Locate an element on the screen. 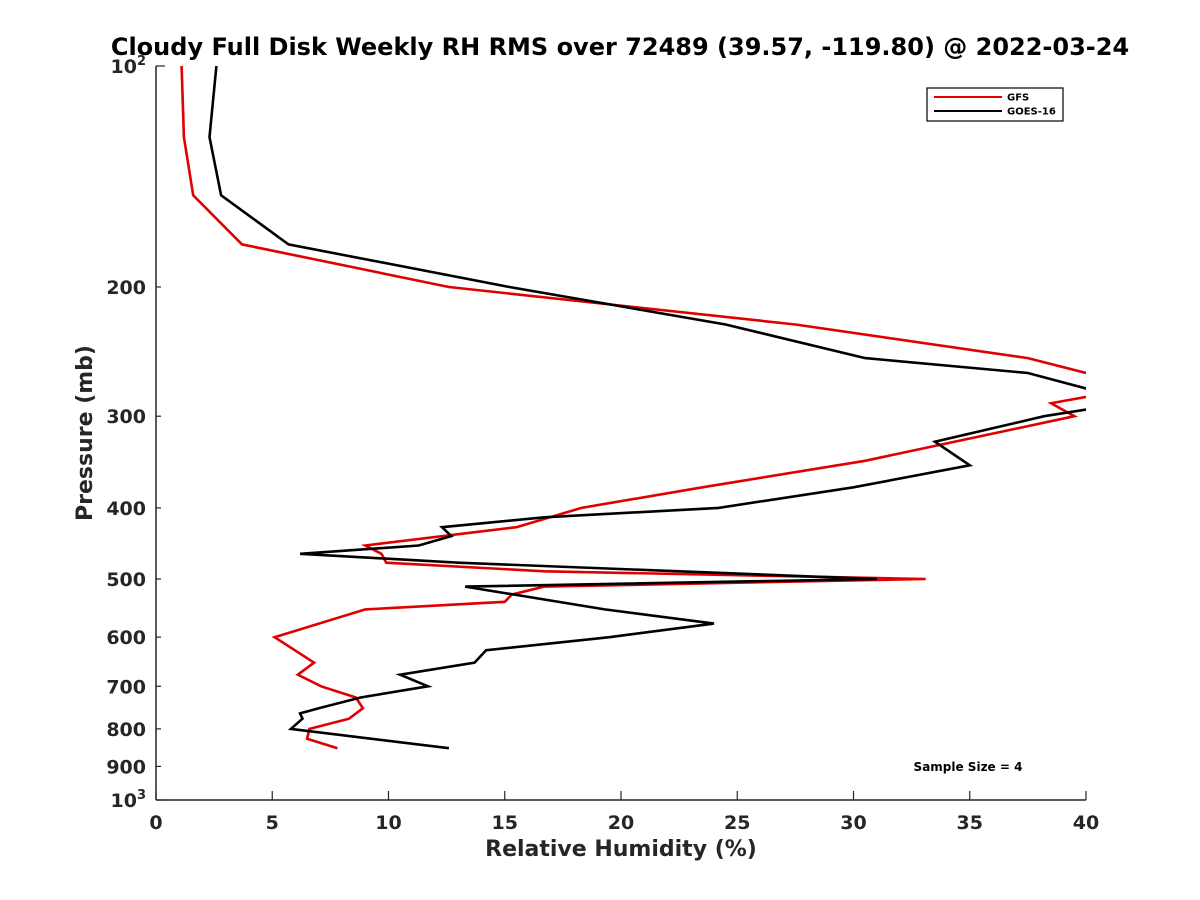 The image size is (1200, 900). x-tick-label: 5 is located at coordinates (272, 823).